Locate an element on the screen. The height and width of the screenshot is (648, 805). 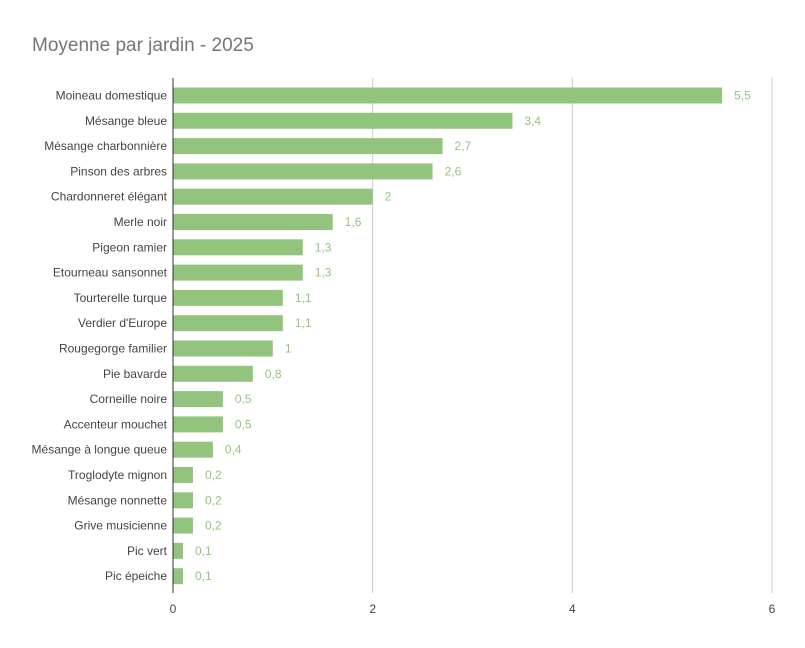
data-label: 2,6 is located at coordinates (453, 171).